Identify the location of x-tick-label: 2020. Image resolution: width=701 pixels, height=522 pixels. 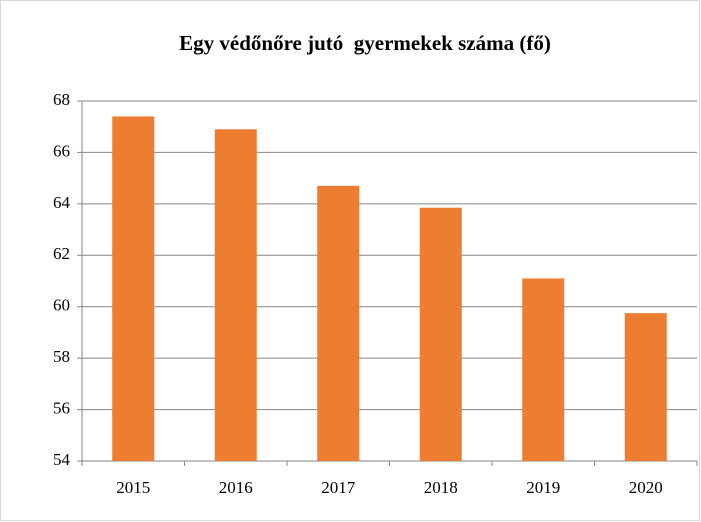
(646, 487).